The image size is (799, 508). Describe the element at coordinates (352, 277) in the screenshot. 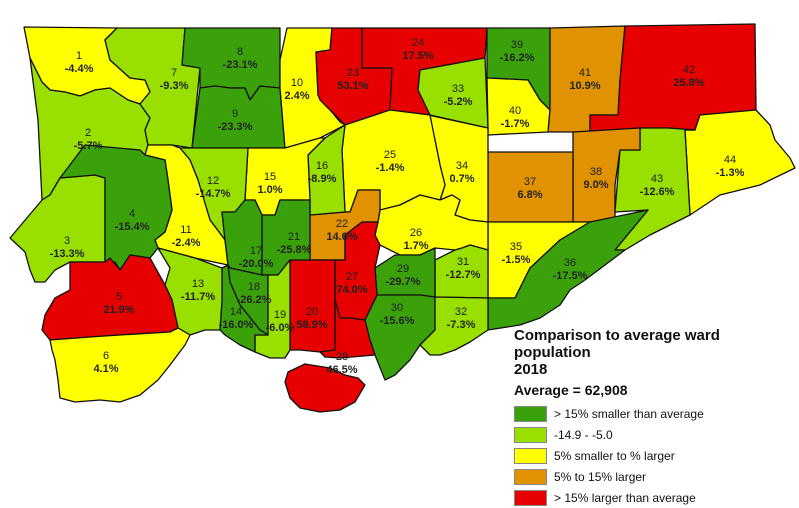

I see `svg-text: 27` at that location.